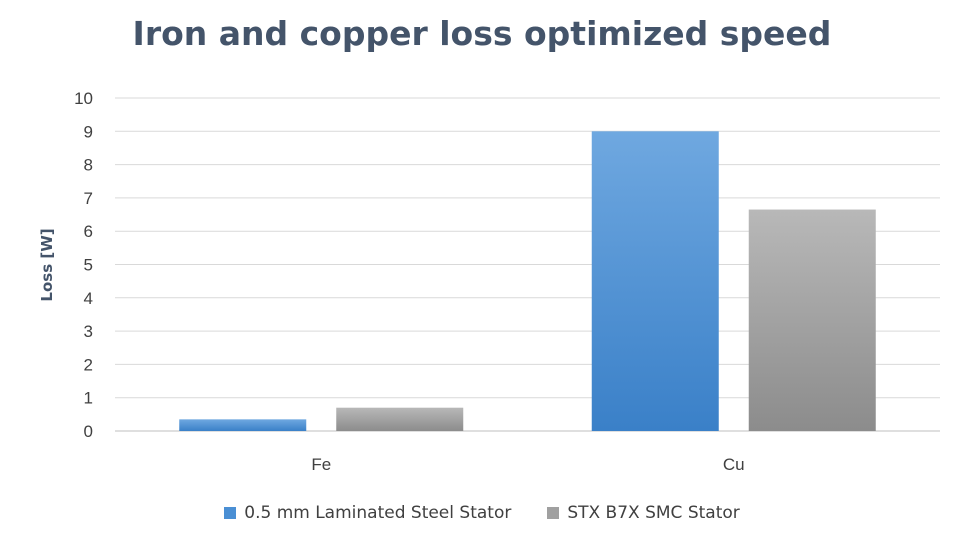 The image size is (964, 550). What do you see at coordinates (482, 33) in the screenshot?
I see `chart-title: Iron and copper loss optimized speed` at bounding box center [482, 33].